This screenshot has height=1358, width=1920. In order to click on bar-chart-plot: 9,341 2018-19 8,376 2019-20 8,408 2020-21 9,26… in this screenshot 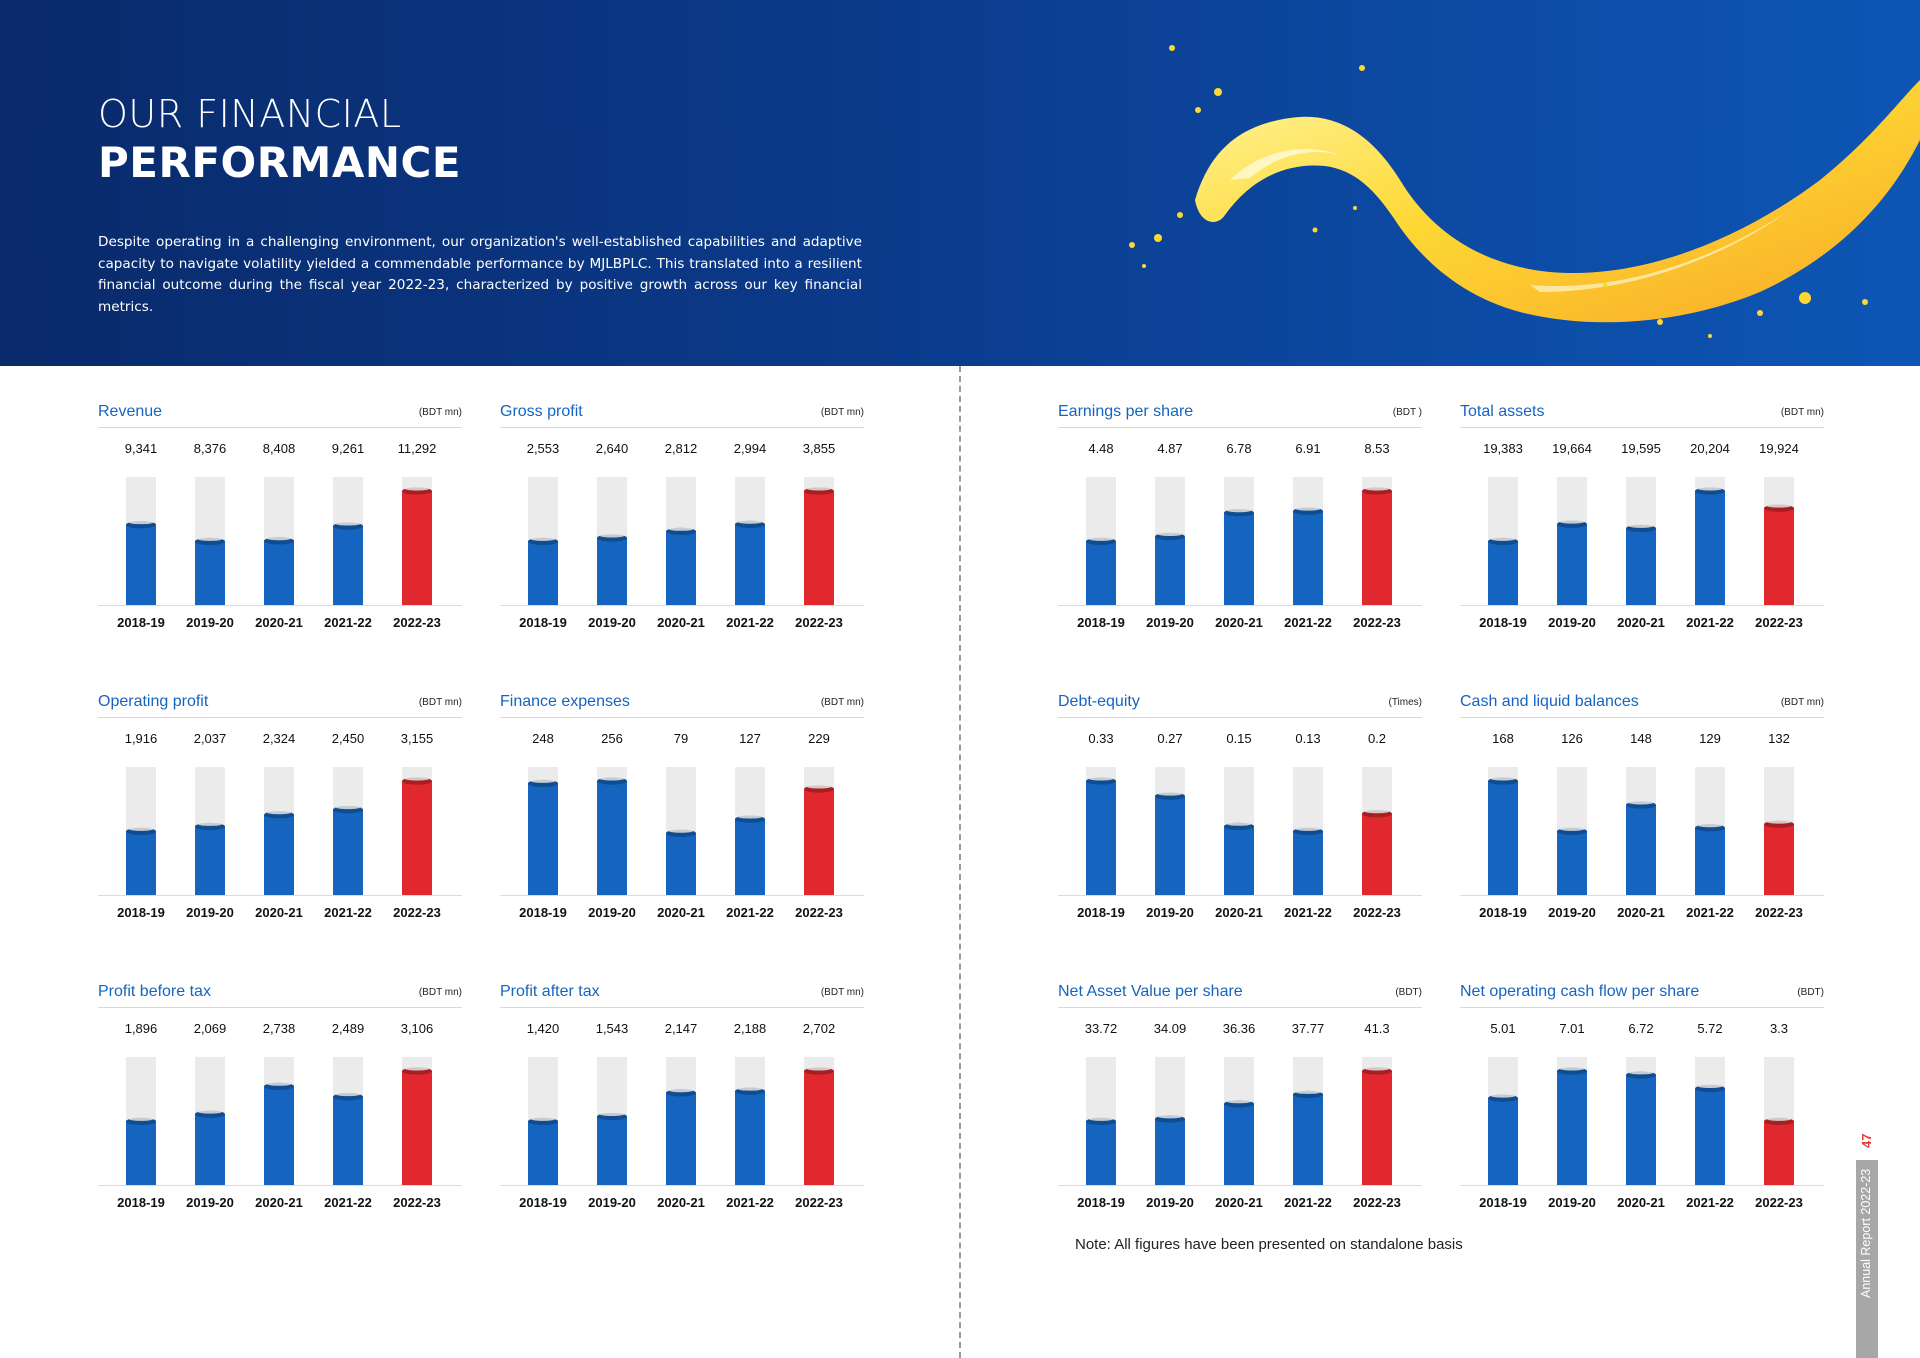, I will do `click(280, 535)`.